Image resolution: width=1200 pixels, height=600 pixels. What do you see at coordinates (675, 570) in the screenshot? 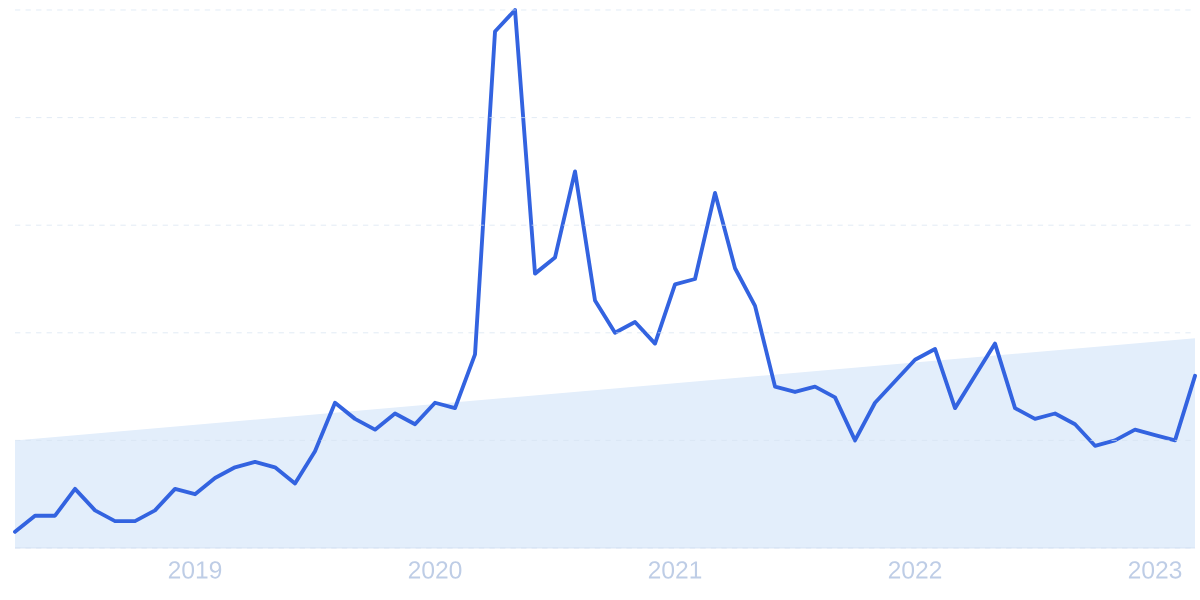
I see `x-tick-label: 2021` at bounding box center [675, 570].